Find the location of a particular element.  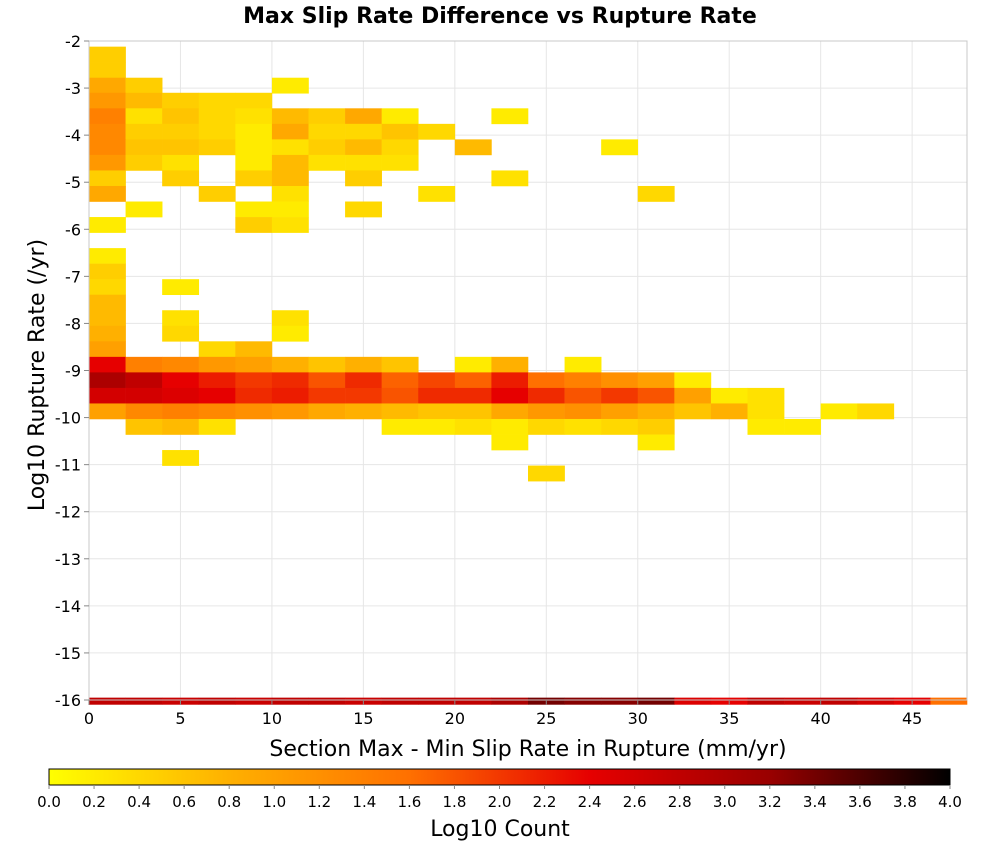

x-tick-label: 10 is located at coordinates (272, 718).